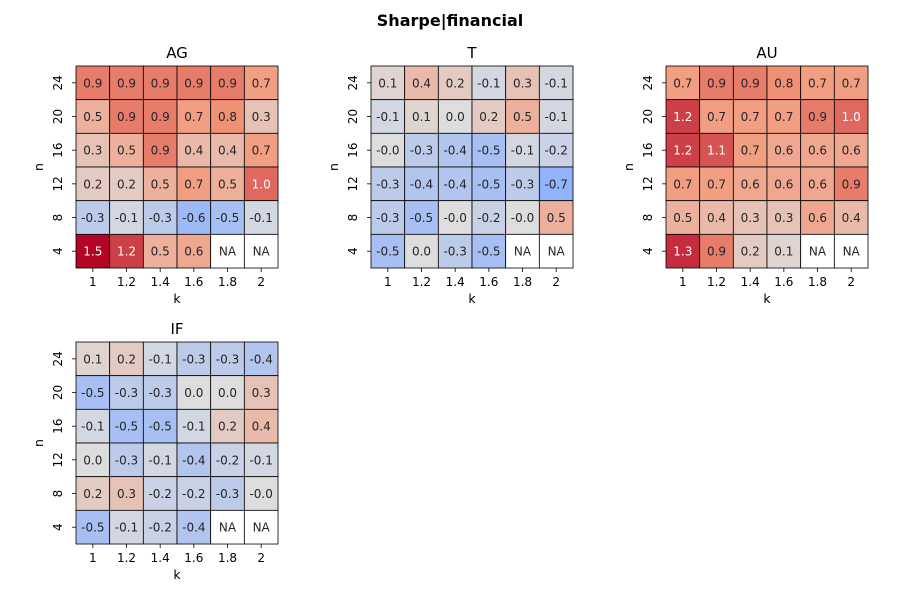 This screenshot has width=900, height=604. I want to click on y-tick-label: 8, so click(648, 218).